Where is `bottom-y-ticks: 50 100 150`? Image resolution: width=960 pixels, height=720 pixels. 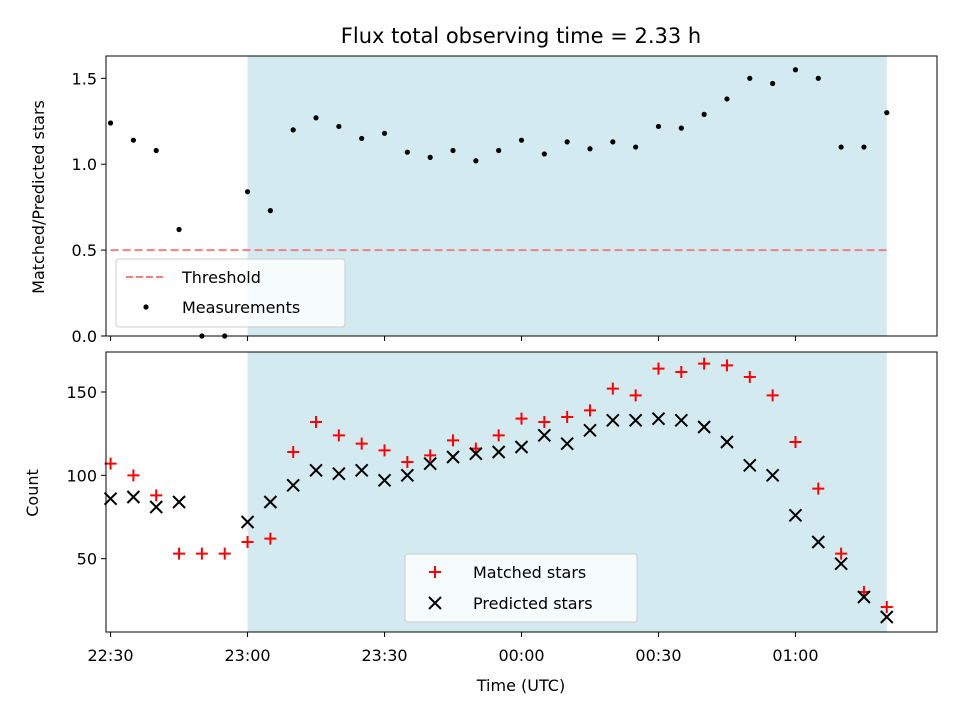
bottom-y-ticks: 50 100 150 is located at coordinates (86, 476).